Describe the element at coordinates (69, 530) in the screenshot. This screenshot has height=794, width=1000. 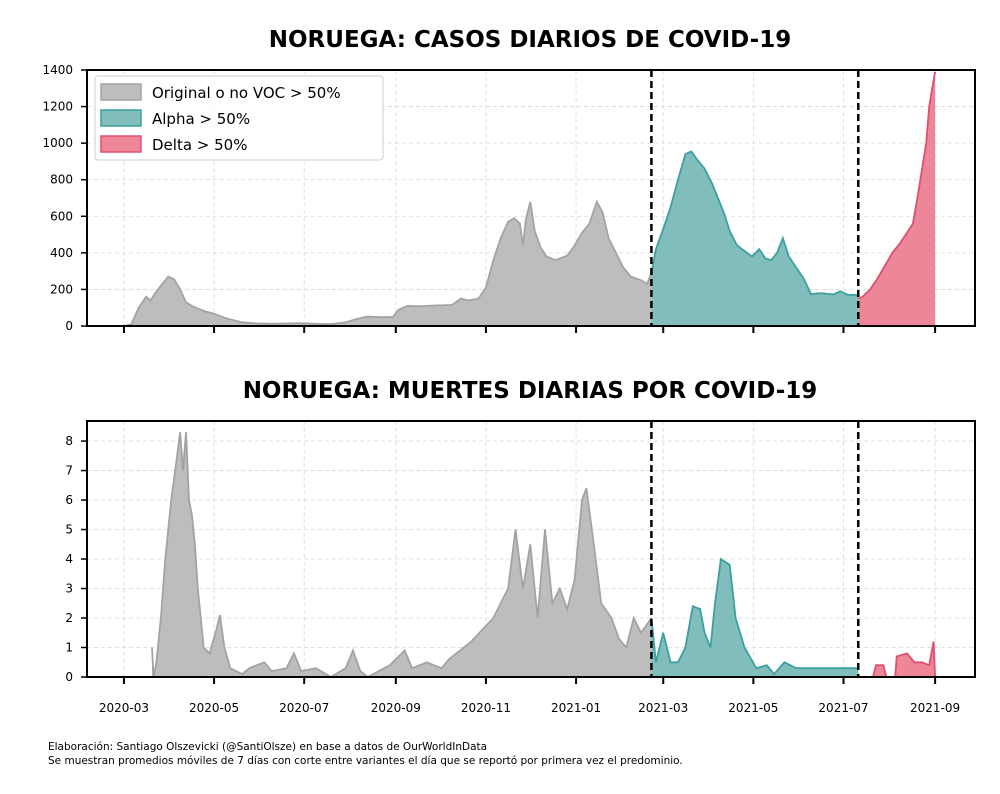
I see `y-tick-label: 5` at that location.